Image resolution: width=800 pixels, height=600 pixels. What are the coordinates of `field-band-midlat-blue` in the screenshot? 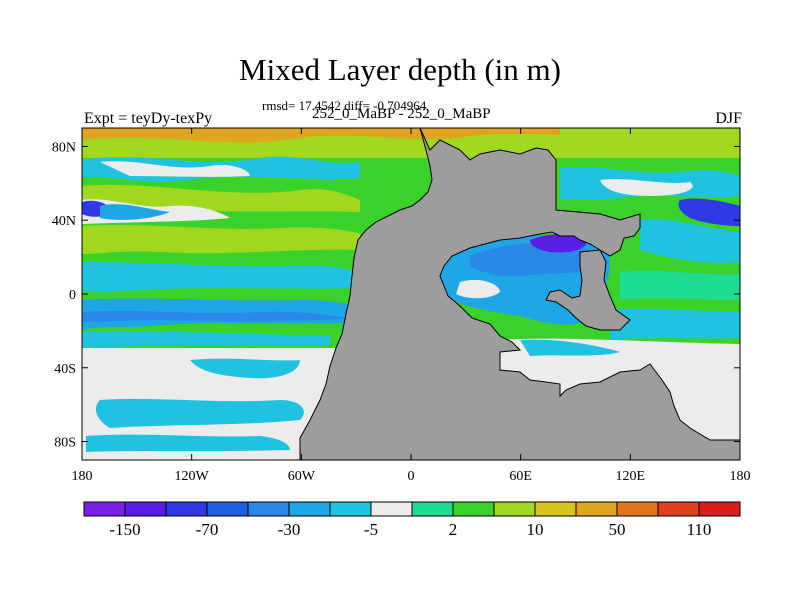 It's located at (135, 212).